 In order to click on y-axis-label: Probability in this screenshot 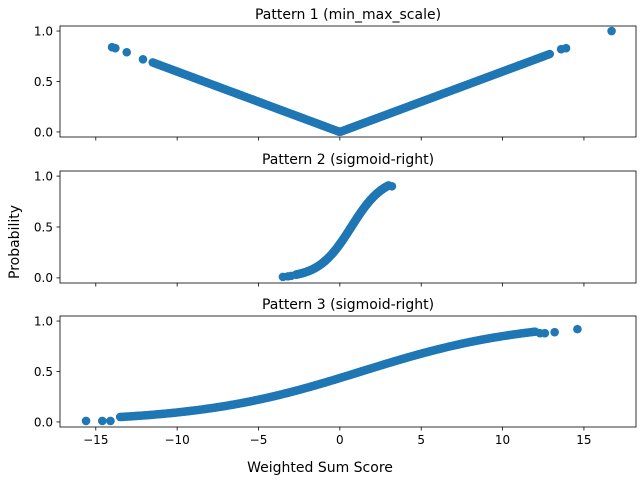, I will do `click(15, 242)`.